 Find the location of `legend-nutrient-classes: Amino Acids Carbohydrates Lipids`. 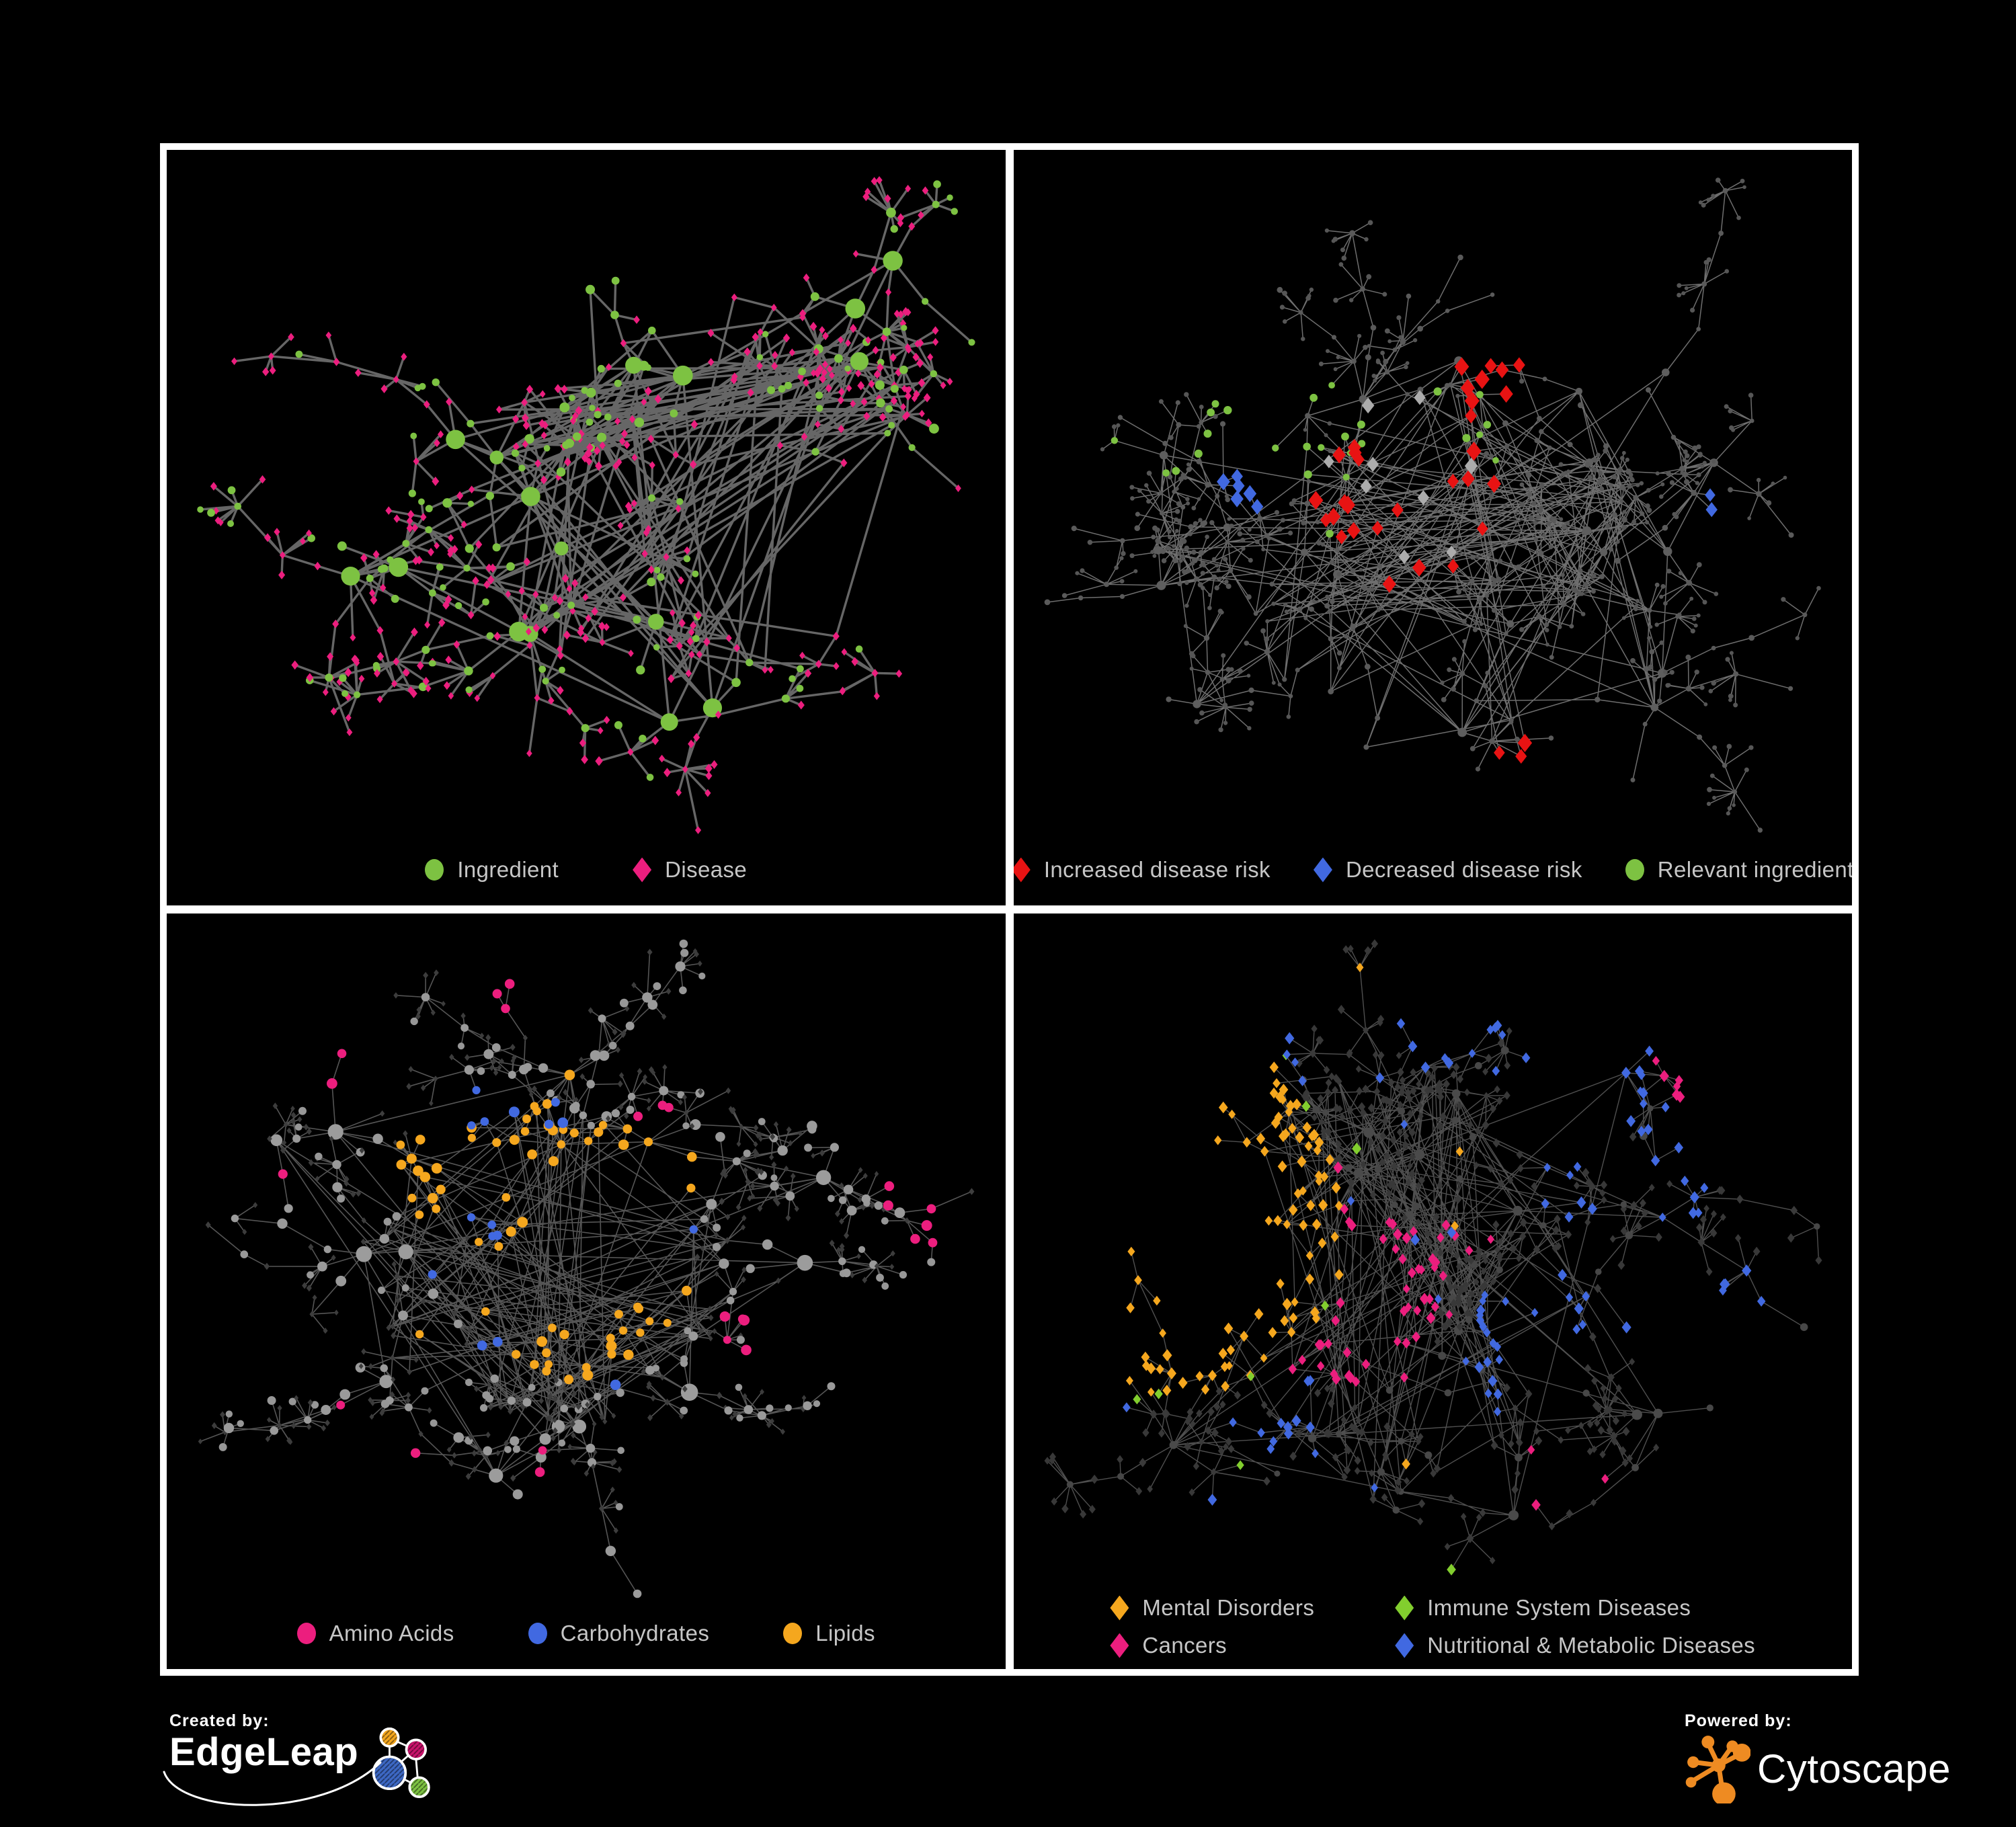

legend-nutrient-classes: Amino Acids Carbohydrates Lipids is located at coordinates (586, 1633).